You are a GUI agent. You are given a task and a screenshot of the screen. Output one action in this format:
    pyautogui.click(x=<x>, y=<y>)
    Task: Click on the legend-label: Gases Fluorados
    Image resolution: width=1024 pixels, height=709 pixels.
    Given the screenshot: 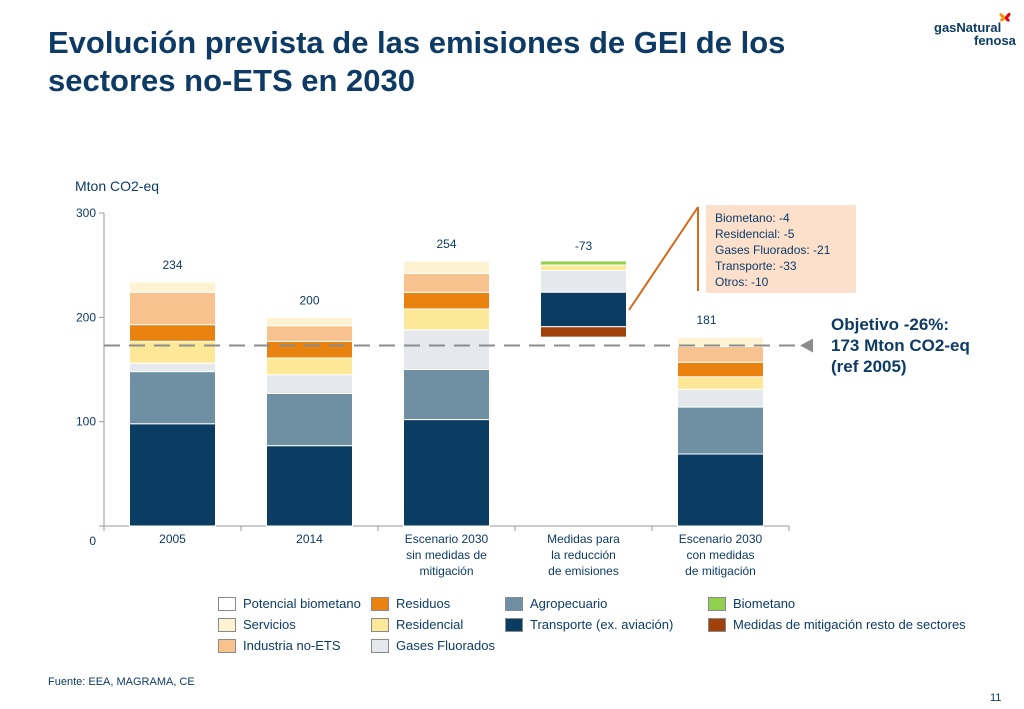 What is the action you would take?
    pyautogui.click(x=445, y=645)
    